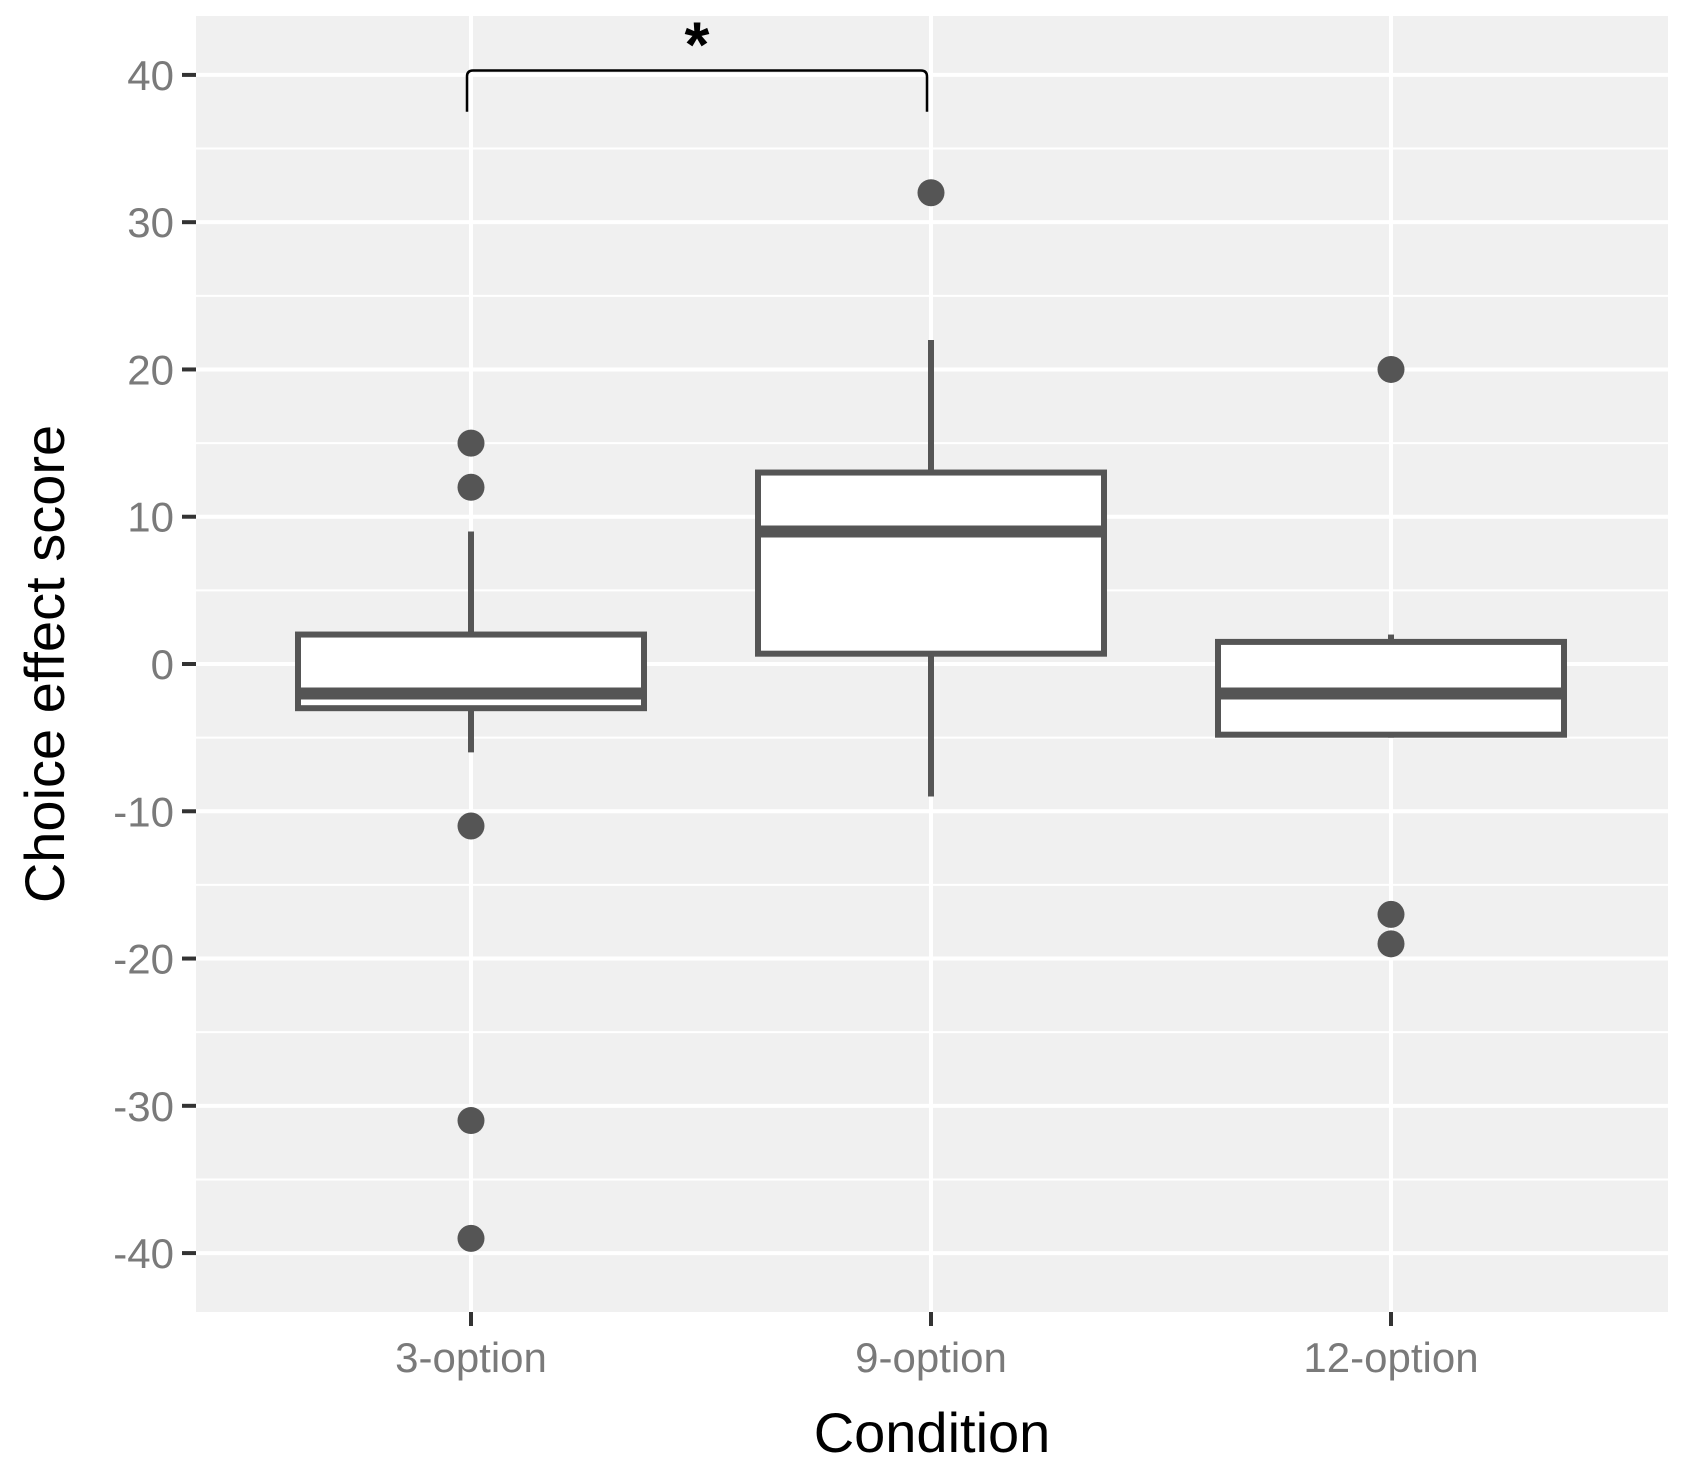  What do you see at coordinates (150, 369) in the screenshot?
I see `y-tick-label: 20` at bounding box center [150, 369].